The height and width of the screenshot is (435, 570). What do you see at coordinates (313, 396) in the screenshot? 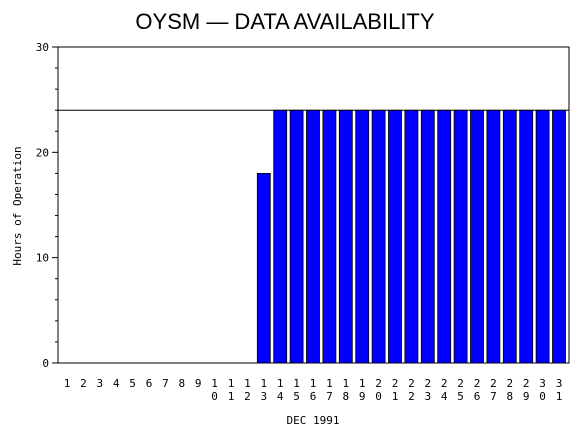
I see `x-tick-label-16-digit-2: 6` at bounding box center [313, 396].